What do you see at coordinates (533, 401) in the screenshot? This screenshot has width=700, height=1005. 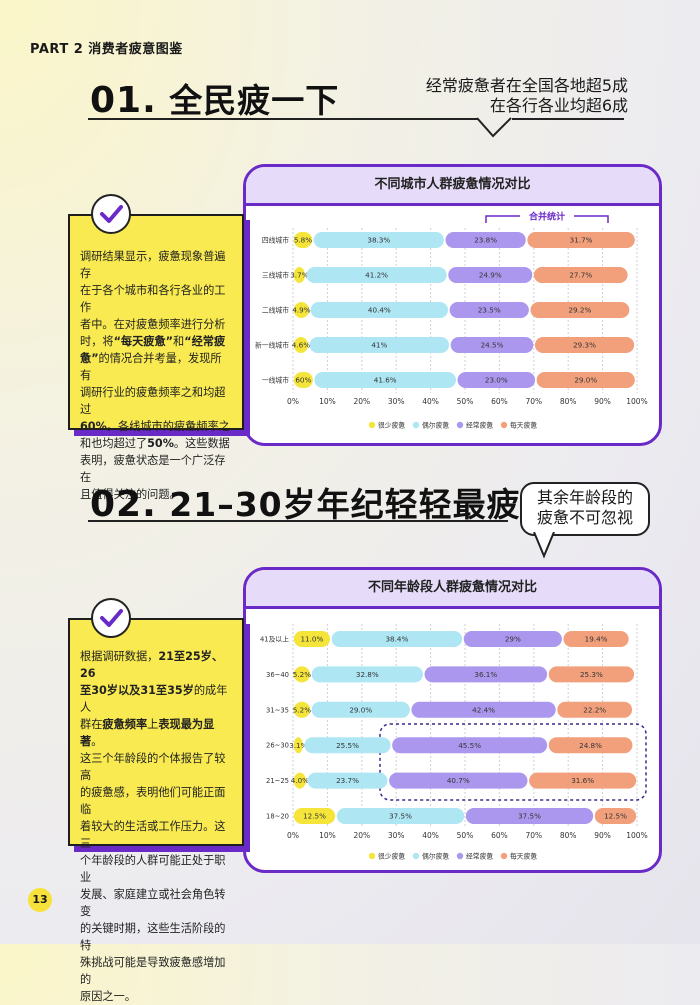 I see `x-tick-label: 70%` at bounding box center [533, 401].